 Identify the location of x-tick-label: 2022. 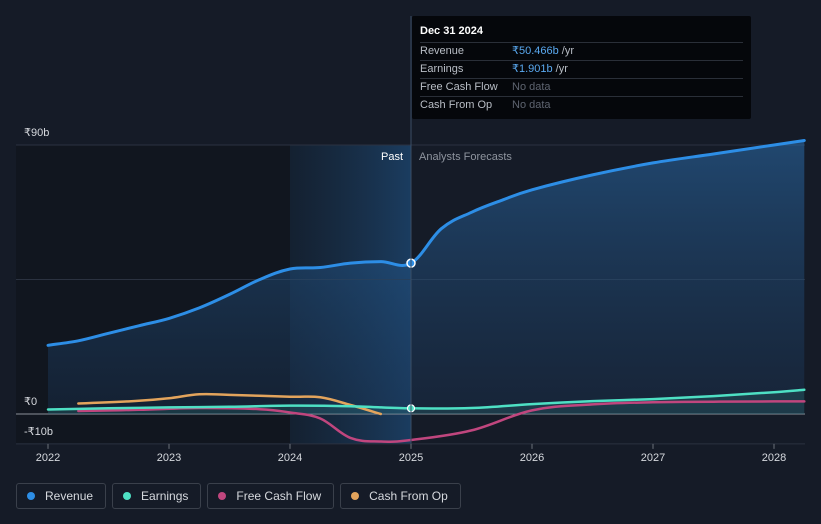
(48, 458).